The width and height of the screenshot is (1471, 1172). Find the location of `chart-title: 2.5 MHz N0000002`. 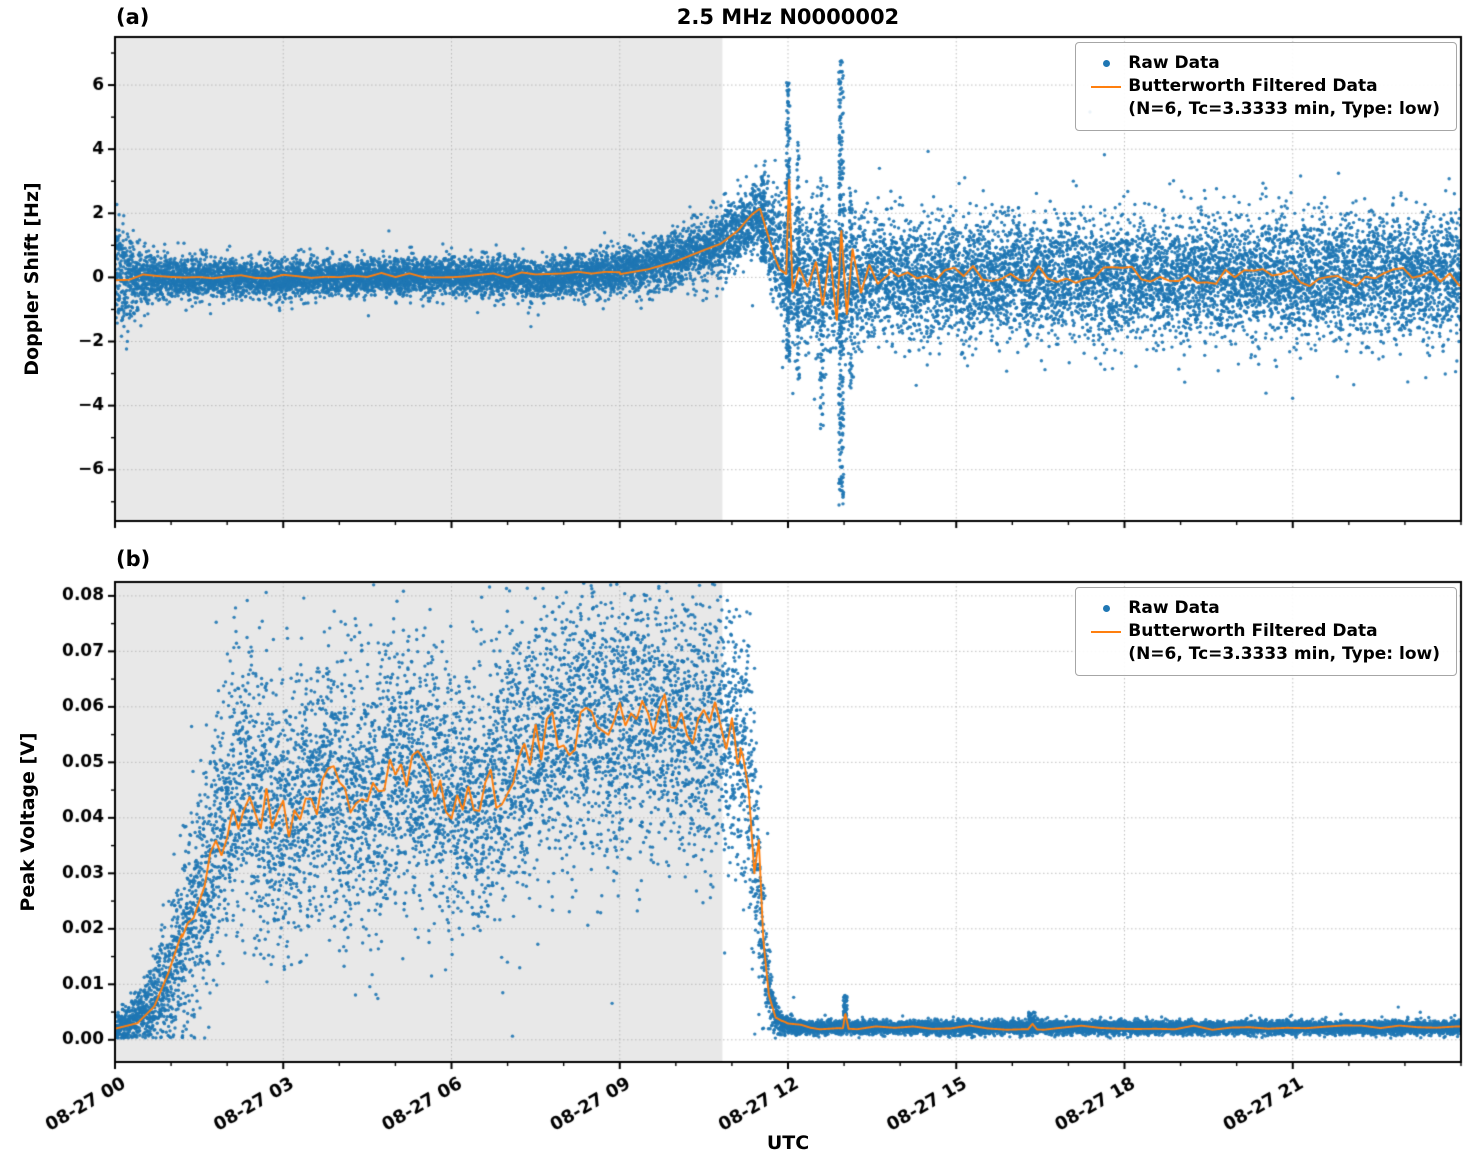

chart-title: 2.5 MHz N0000002 is located at coordinates (788, 17).